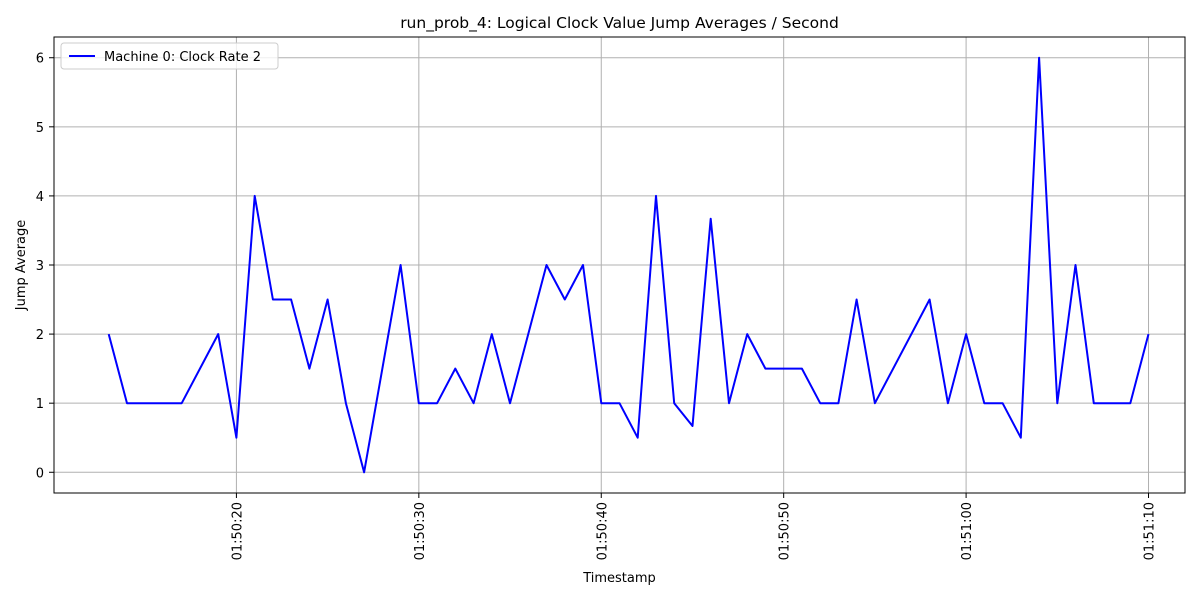 Image resolution: width=1200 pixels, height=600 pixels. What do you see at coordinates (420, 531) in the screenshot?
I see `x-tick-label: 01:50:30` at bounding box center [420, 531].